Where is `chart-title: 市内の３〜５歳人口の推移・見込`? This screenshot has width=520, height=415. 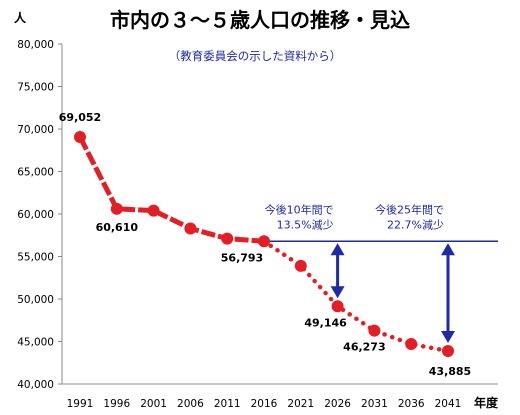
chart-title: 市内の３〜５歳人口の推移・見込 is located at coordinates (260, 20).